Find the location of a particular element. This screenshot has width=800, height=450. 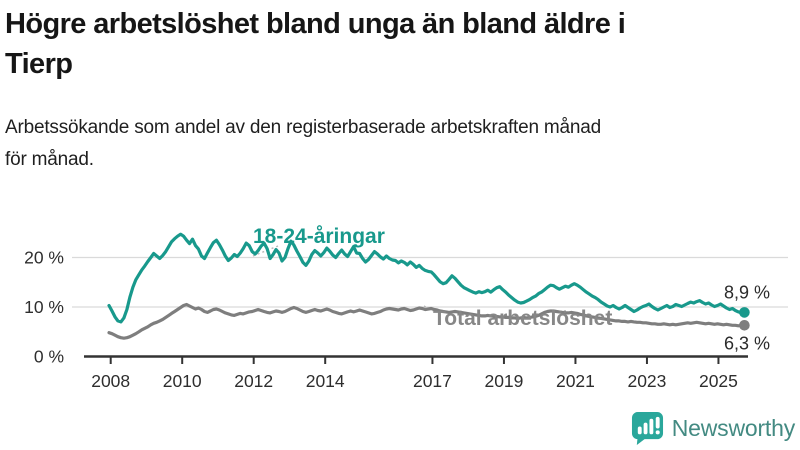

subtitle-line2: för månad. is located at coordinates (49, 159).